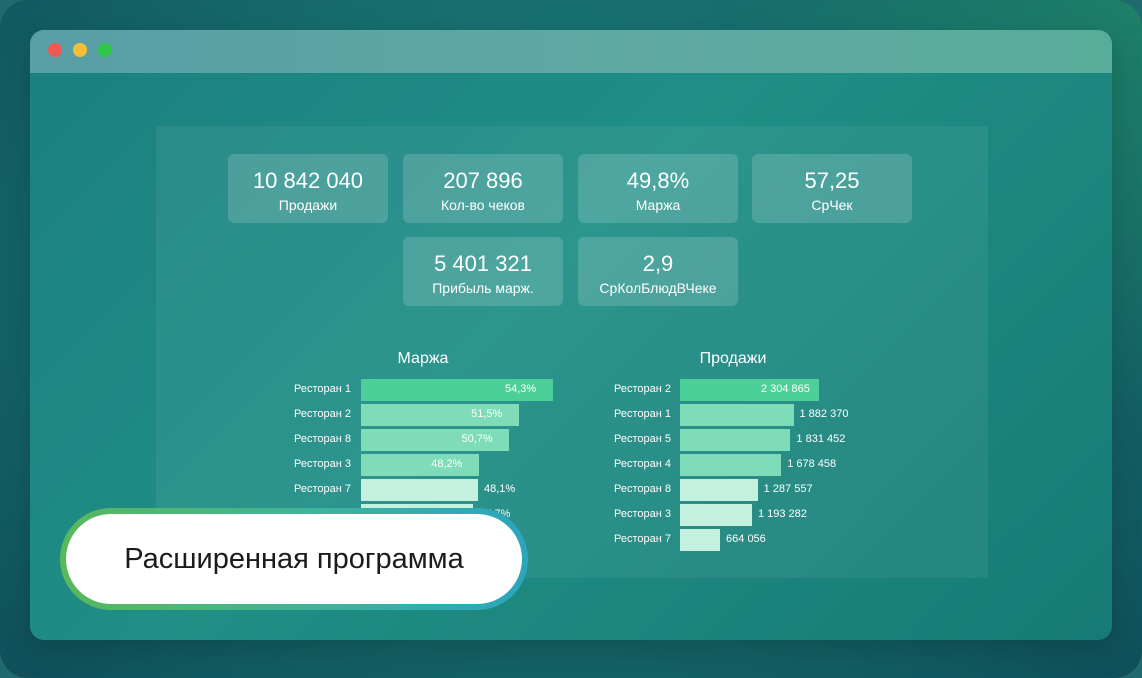  I want to click on kpi-label: Продажи, so click(308, 205).